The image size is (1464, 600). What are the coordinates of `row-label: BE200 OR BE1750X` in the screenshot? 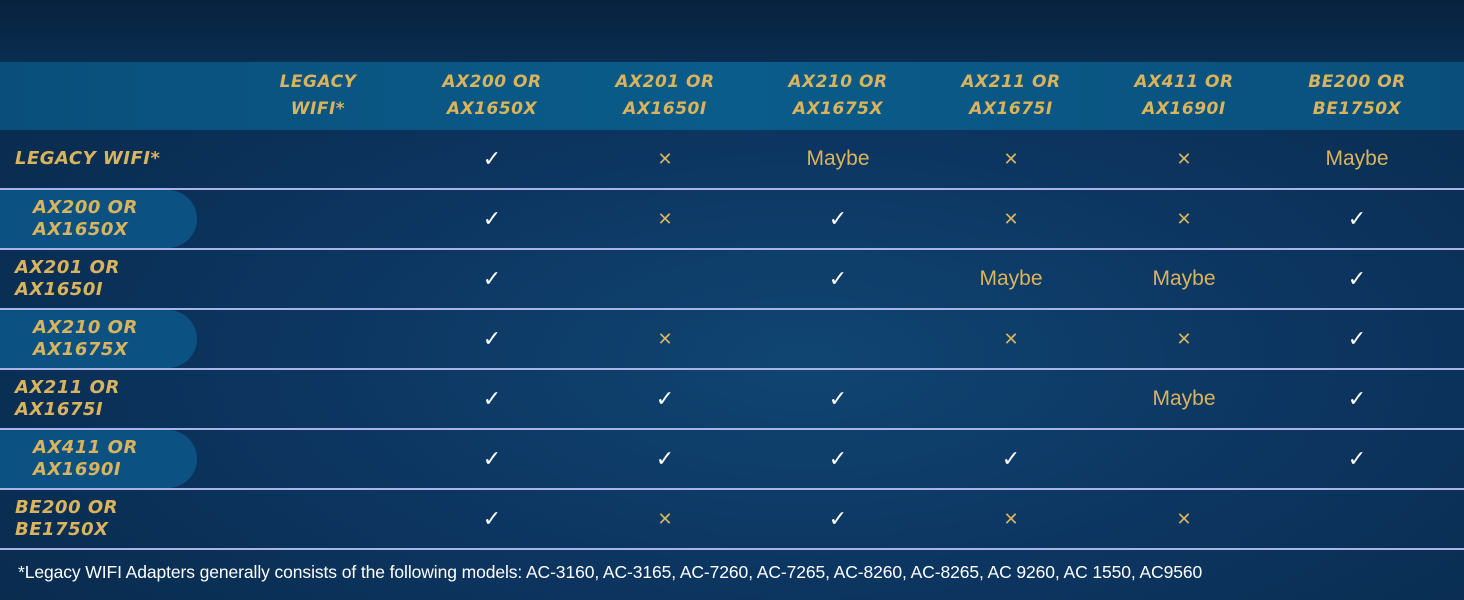 It's located at (67, 518).